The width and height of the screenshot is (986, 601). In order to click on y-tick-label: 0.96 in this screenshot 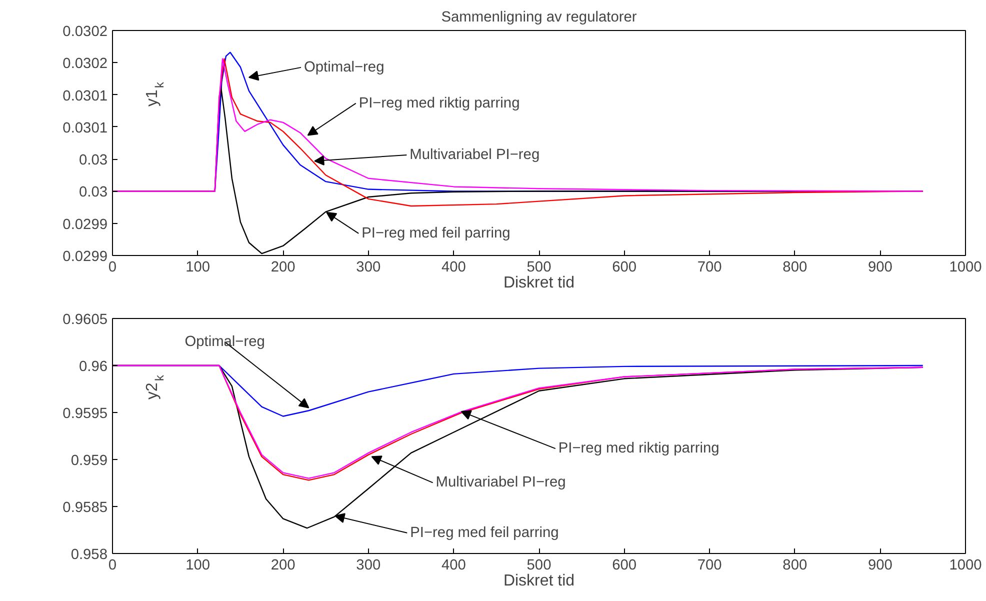, I will do `click(93, 367)`.